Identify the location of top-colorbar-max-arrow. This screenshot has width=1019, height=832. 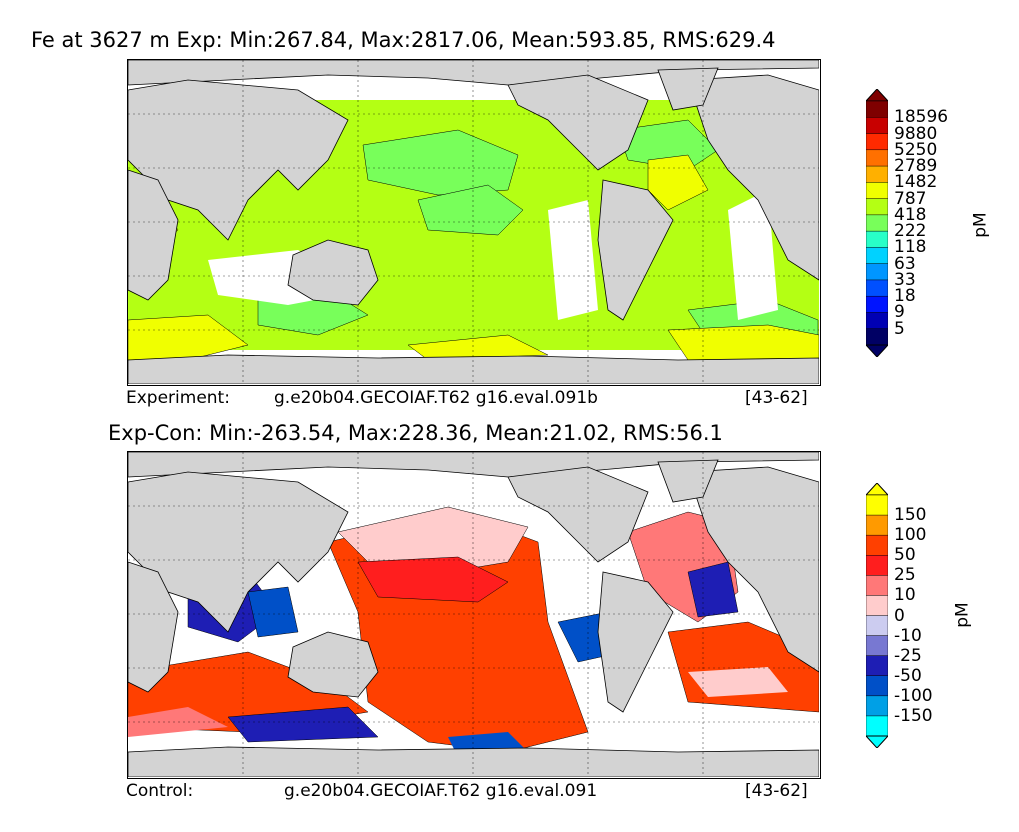
(877, 95).